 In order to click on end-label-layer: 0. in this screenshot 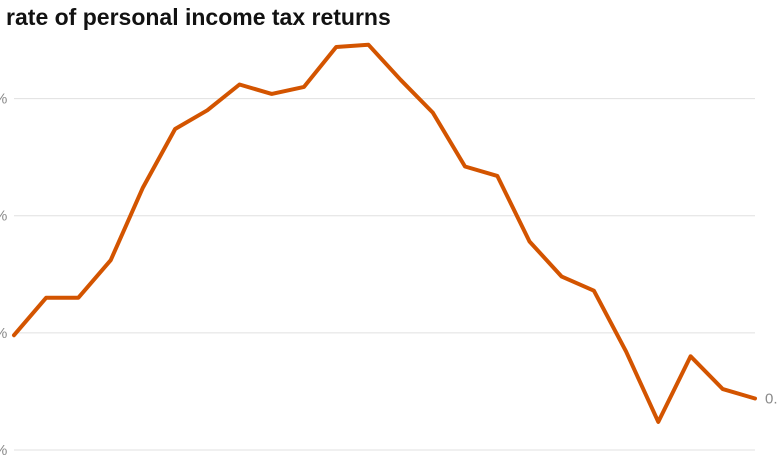, I will do `click(771, 398)`.